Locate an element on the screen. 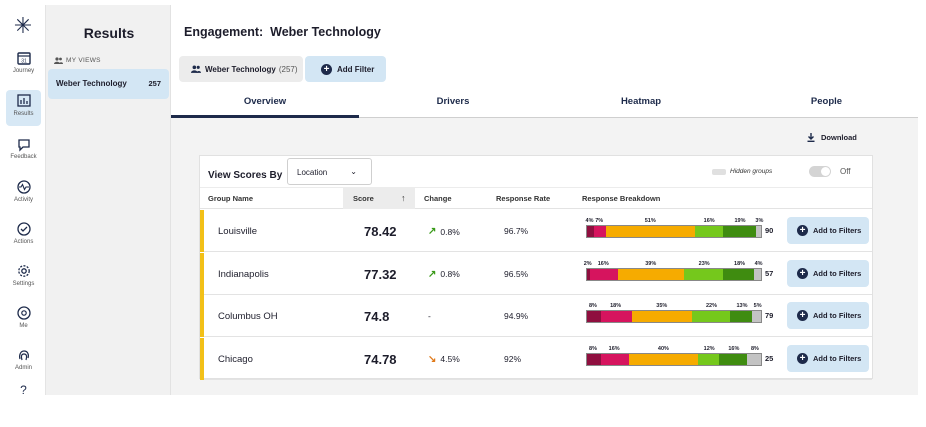 The image size is (926, 427). tab-drivers: Drivers is located at coordinates (453, 101).